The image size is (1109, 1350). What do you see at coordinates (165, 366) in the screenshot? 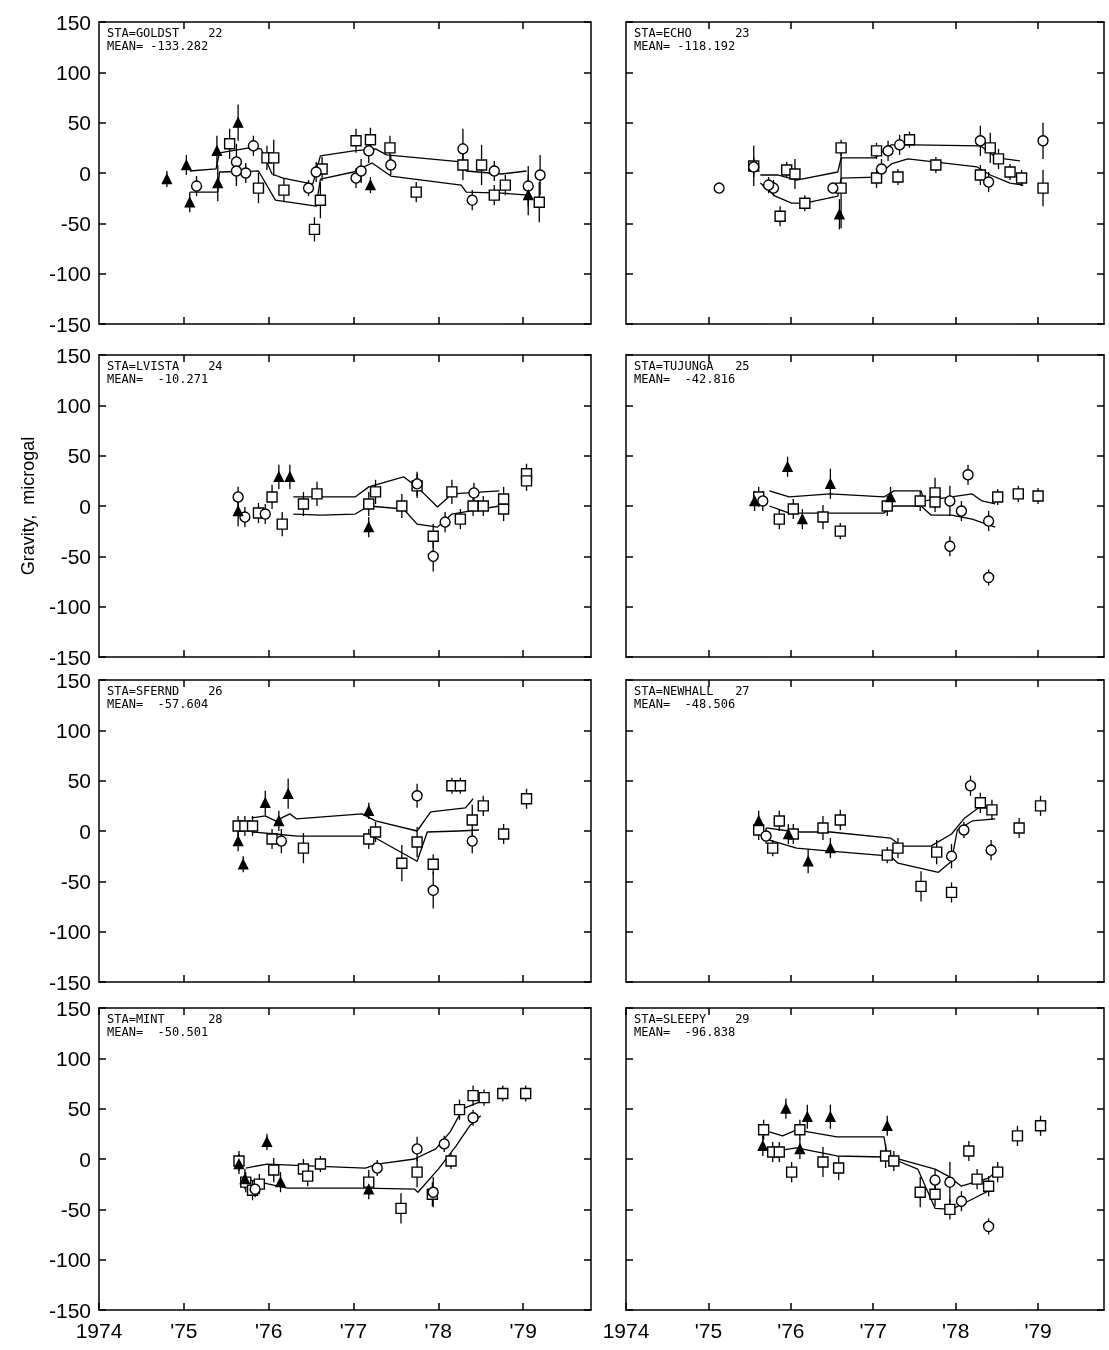
I see `annotation: STA=LVISTA 24` at bounding box center [165, 366].